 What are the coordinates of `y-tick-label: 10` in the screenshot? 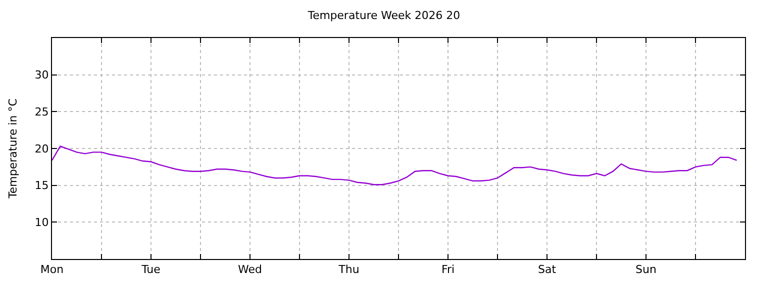 It's located at (41, 223).